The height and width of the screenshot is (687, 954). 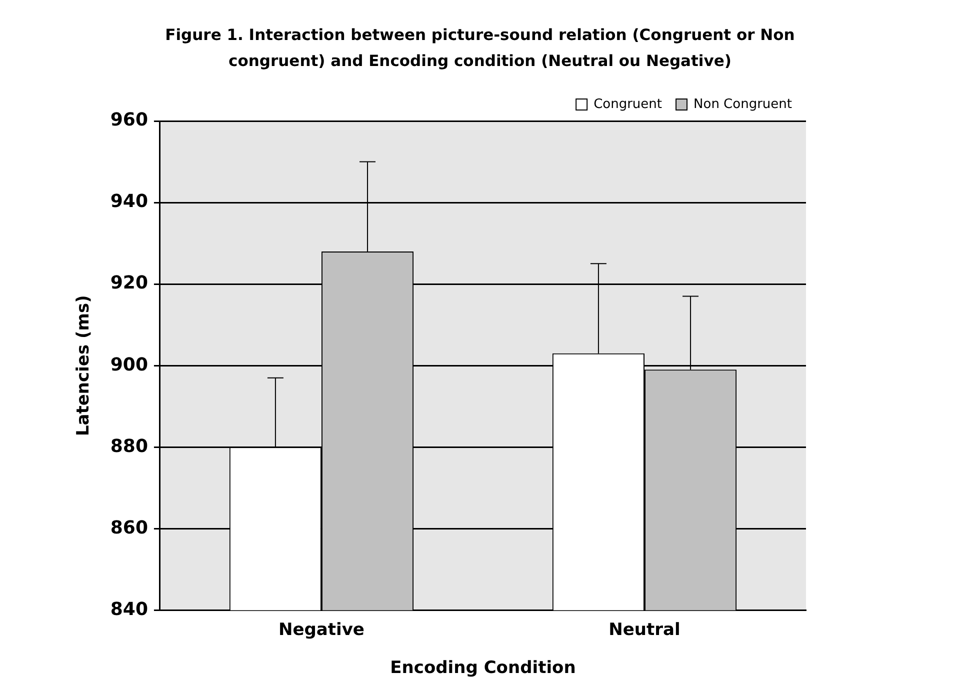 What do you see at coordinates (321, 630) in the screenshot?
I see `x-tick-label: Negative` at bounding box center [321, 630].